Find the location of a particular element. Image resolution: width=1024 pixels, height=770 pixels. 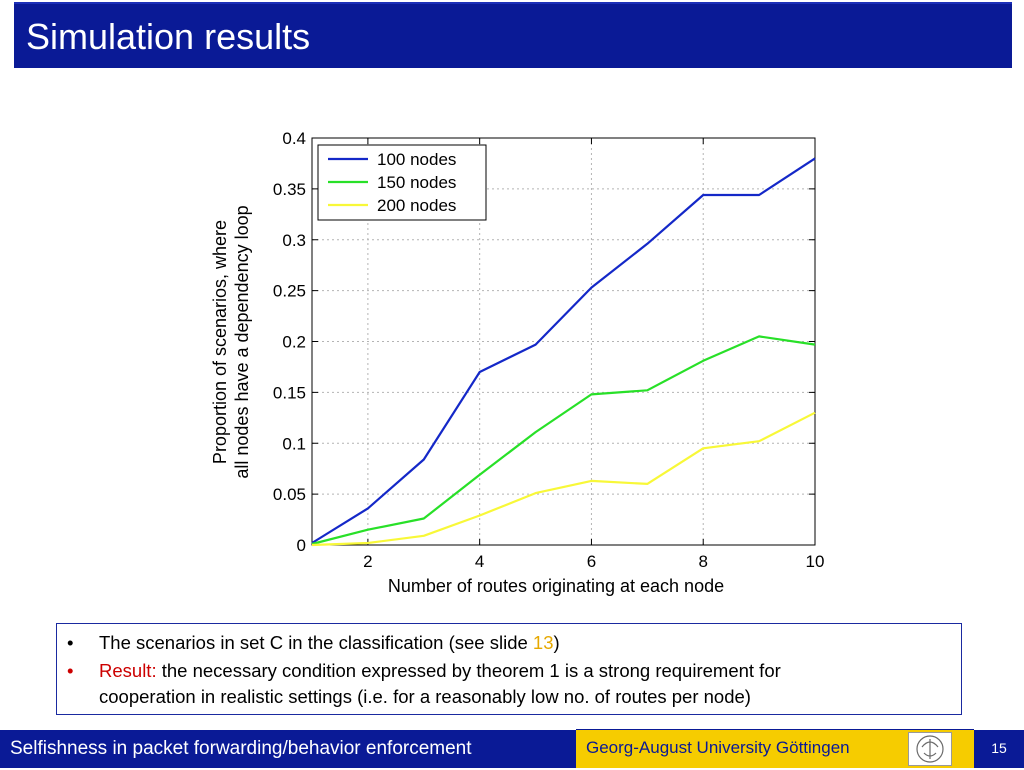

slide-reference-link: 13 is located at coordinates (543, 642).